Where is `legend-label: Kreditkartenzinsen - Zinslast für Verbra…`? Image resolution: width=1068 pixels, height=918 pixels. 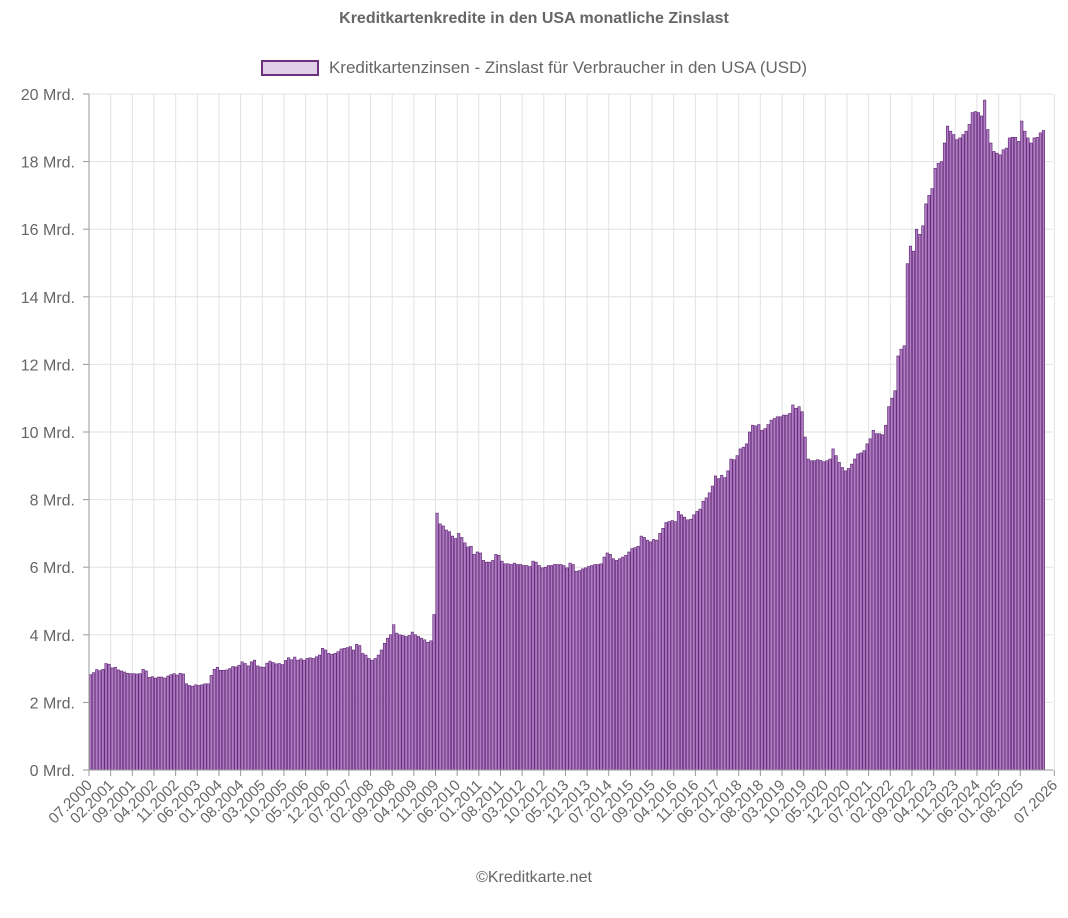 legend-label: Kreditkartenzinsen - Zinslast für Verbra… is located at coordinates (568, 67).